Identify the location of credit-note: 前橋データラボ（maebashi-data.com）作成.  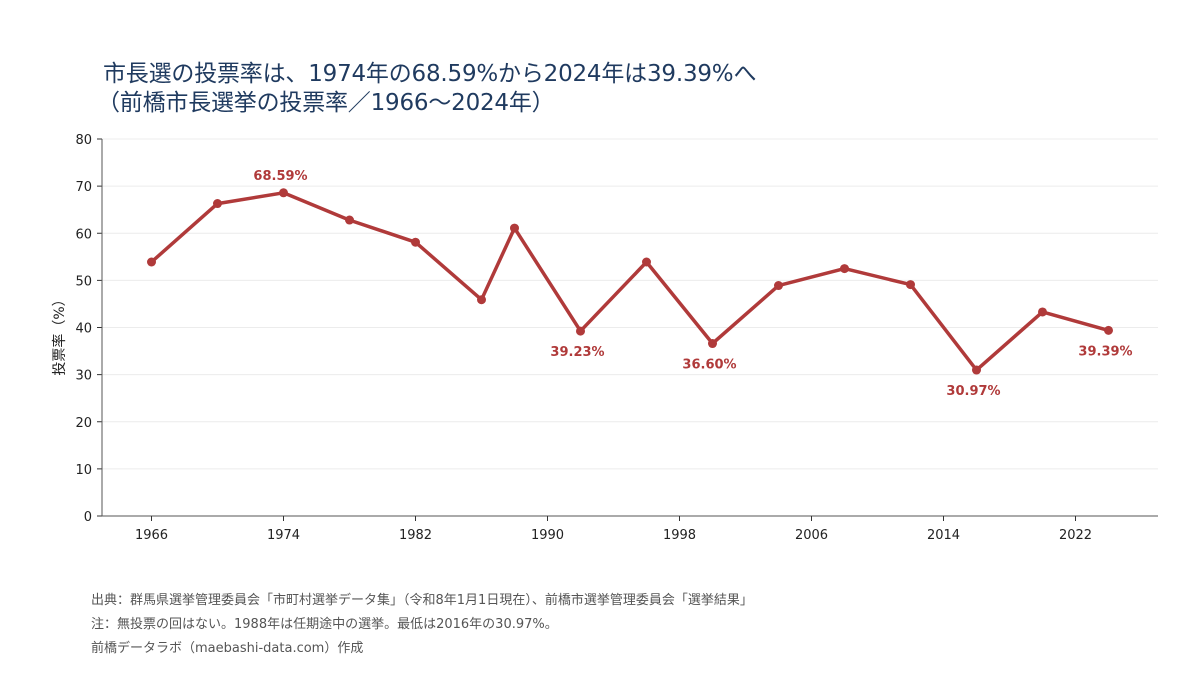
(227, 648).